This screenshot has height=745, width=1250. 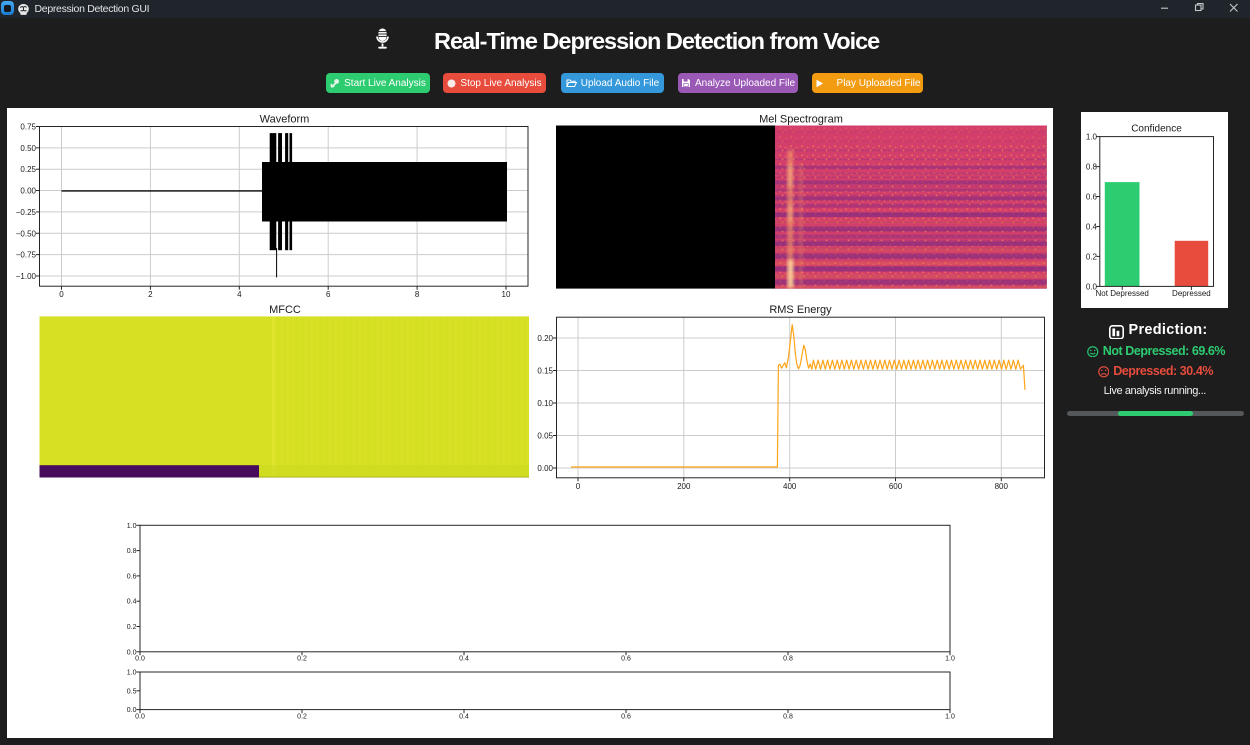 What do you see at coordinates (26, 276) in the screenshot?
I see `svg-text: −1.00` at bounding box center [26, 276].